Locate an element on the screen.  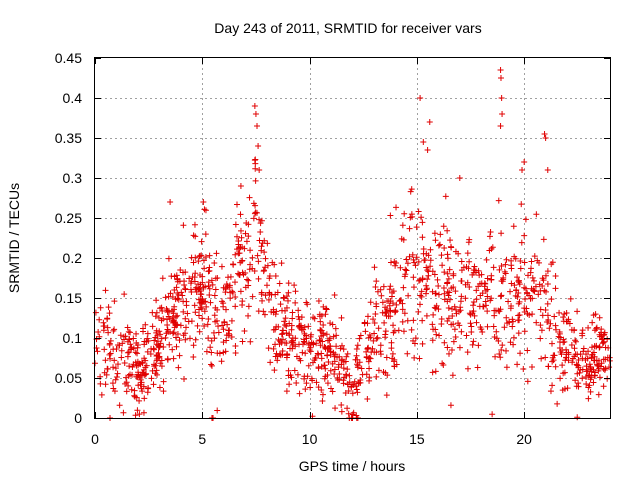
y-tick-label: 0.45 is located at coordinates (68, 58).